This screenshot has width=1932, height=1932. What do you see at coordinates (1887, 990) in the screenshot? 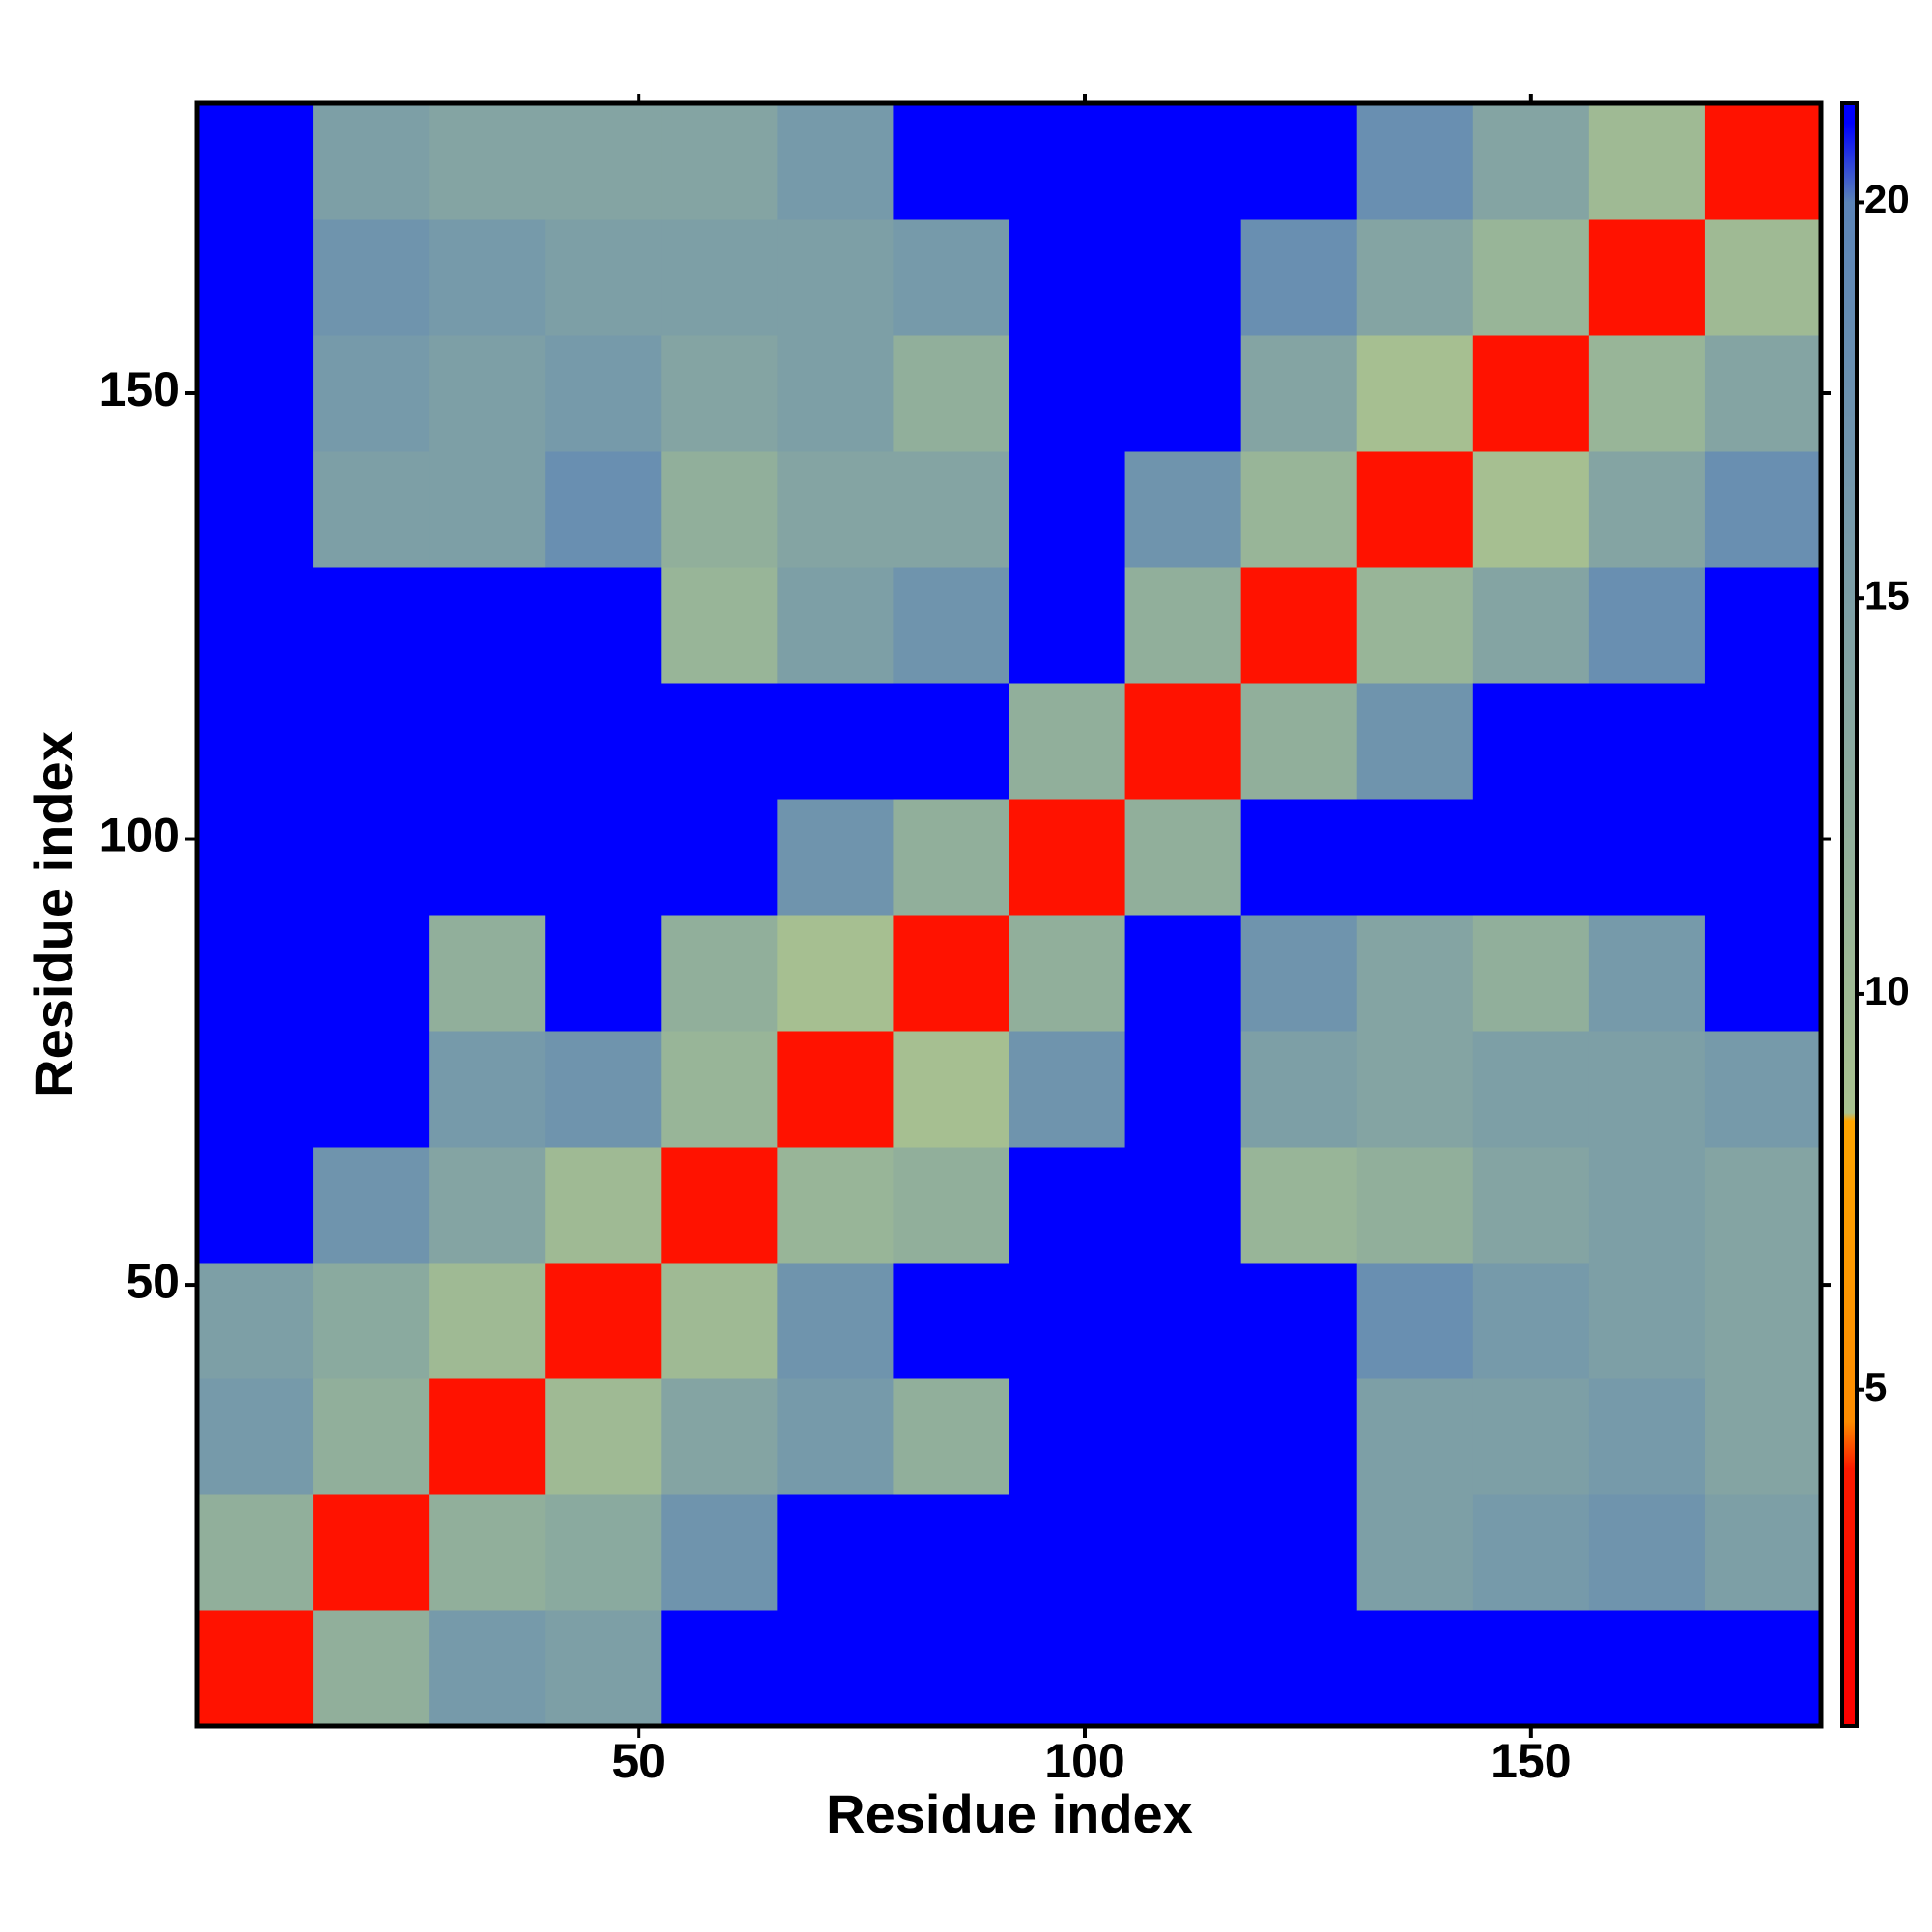
I see `colorbar-tick-label: 10` at bounding box center [1887, 990].